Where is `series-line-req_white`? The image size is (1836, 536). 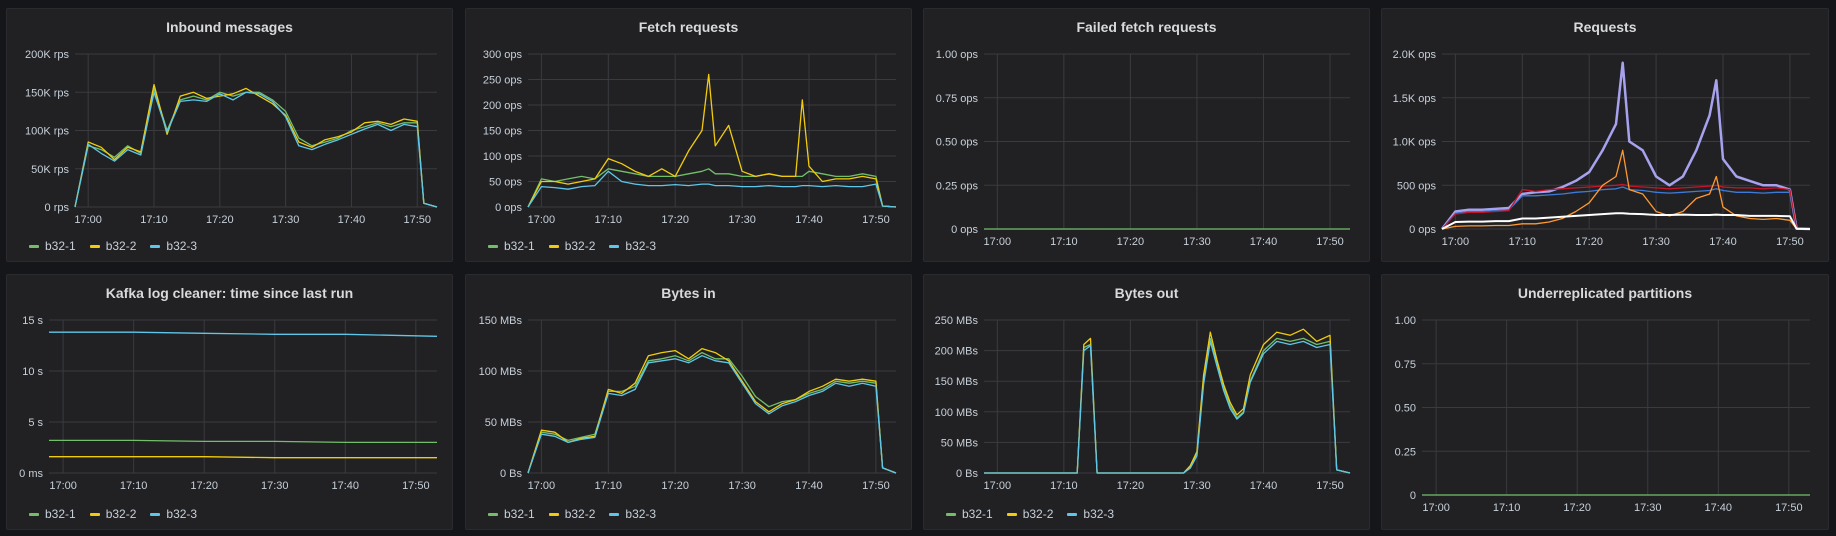
series-line-req_white is located at coordinates (1626, 221).